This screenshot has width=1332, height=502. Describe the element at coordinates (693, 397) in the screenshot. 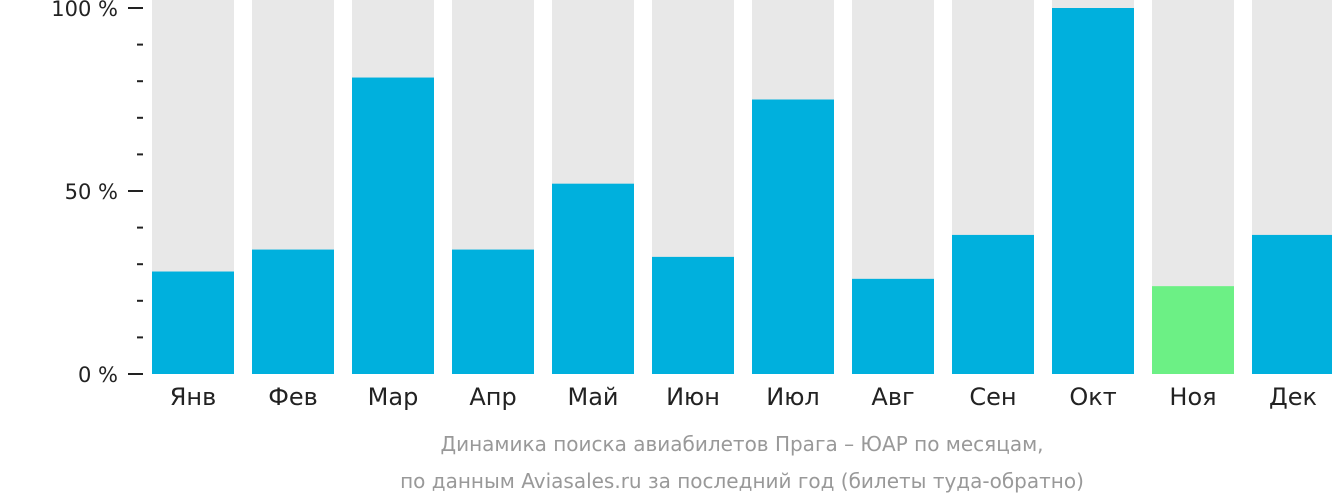

I see `x-tick-label-6: Июн` at that location.